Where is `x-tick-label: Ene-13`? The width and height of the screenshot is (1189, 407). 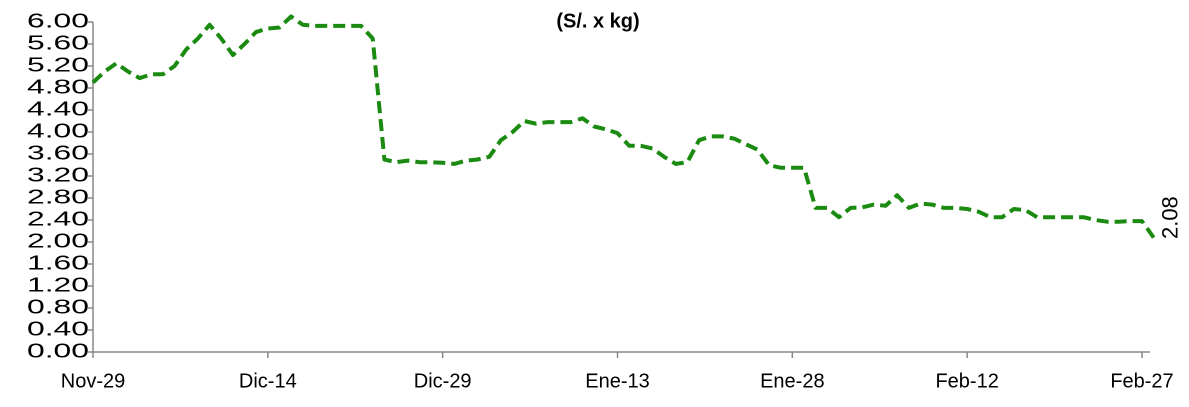
x-tick-label: Ene-13 is located at coordinates (617, 381).